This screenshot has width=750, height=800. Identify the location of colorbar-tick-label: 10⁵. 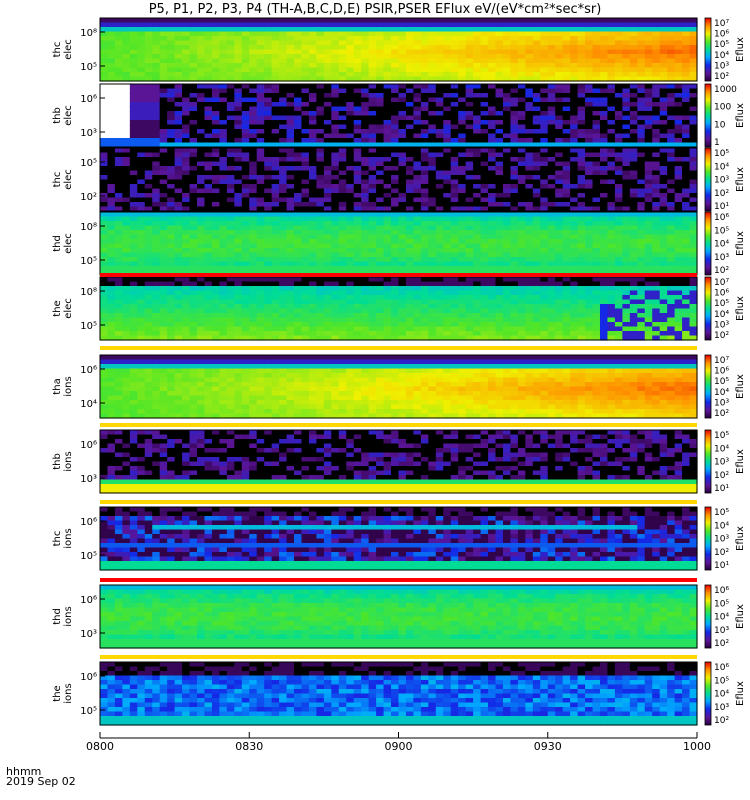
(721, 45).